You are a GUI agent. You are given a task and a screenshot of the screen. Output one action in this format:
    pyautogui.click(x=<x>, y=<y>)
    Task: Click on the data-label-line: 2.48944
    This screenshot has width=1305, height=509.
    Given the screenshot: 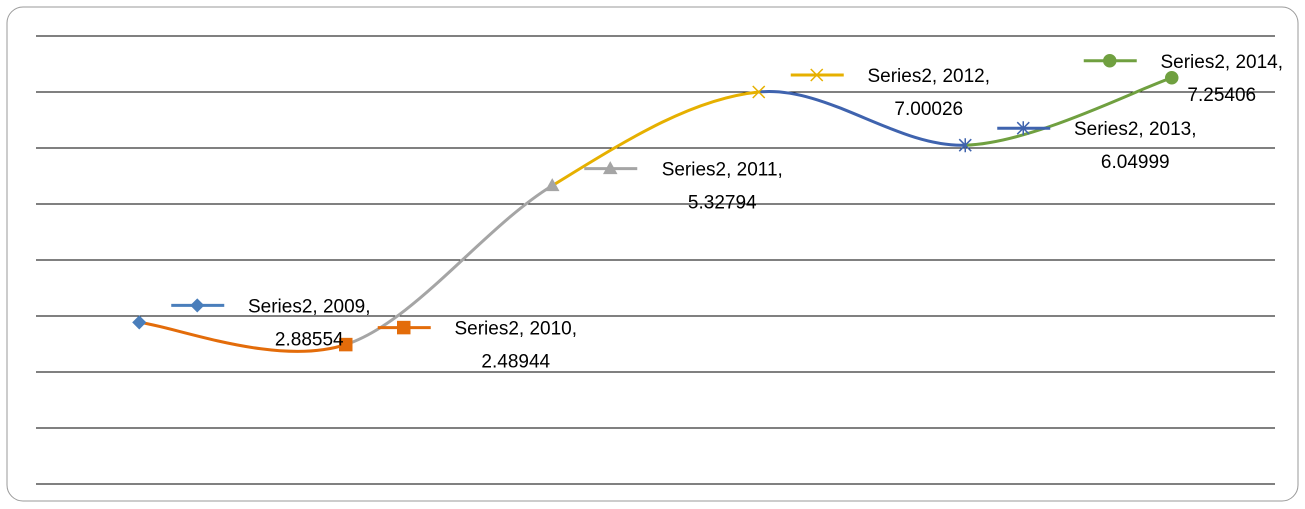 What is the action you would take?
    pyautogui.click(x=515, y=362)
    